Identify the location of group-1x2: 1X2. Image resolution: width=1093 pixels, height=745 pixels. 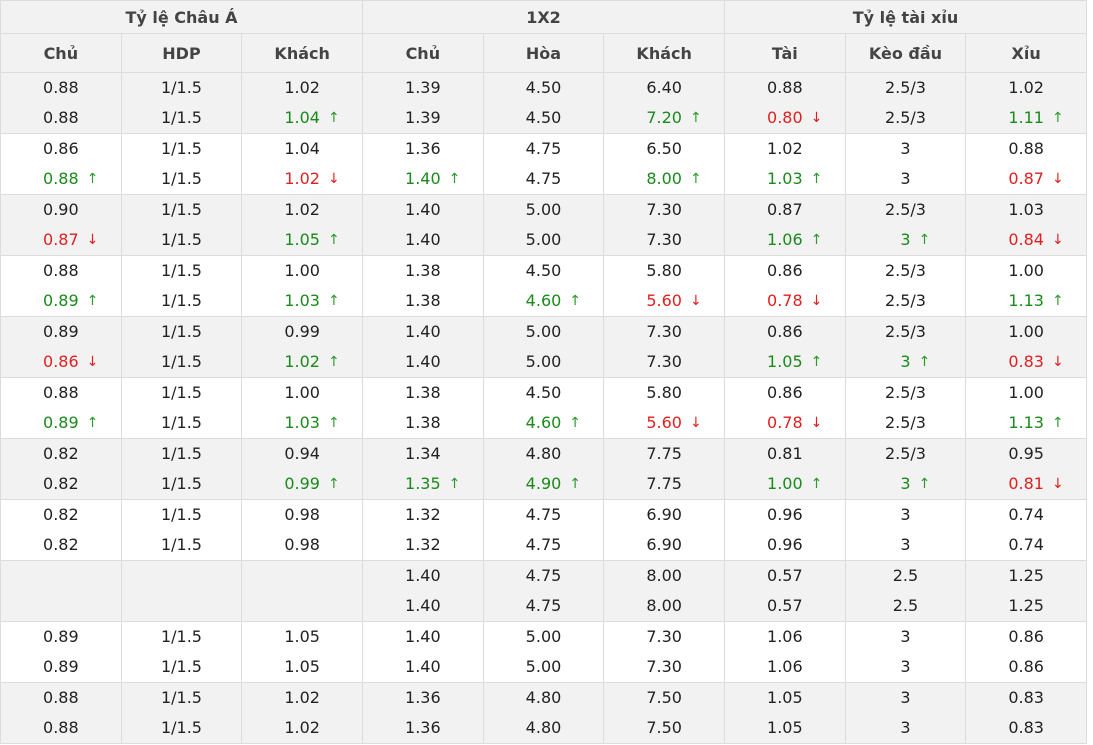
(543, 17).